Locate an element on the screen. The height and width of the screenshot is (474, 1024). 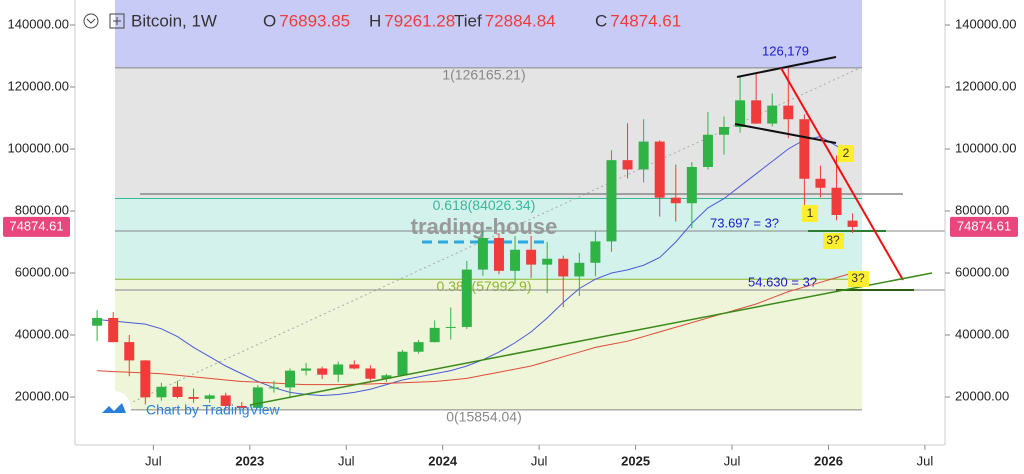
ohlc-label: Tief is located at coordinates (468, 20).